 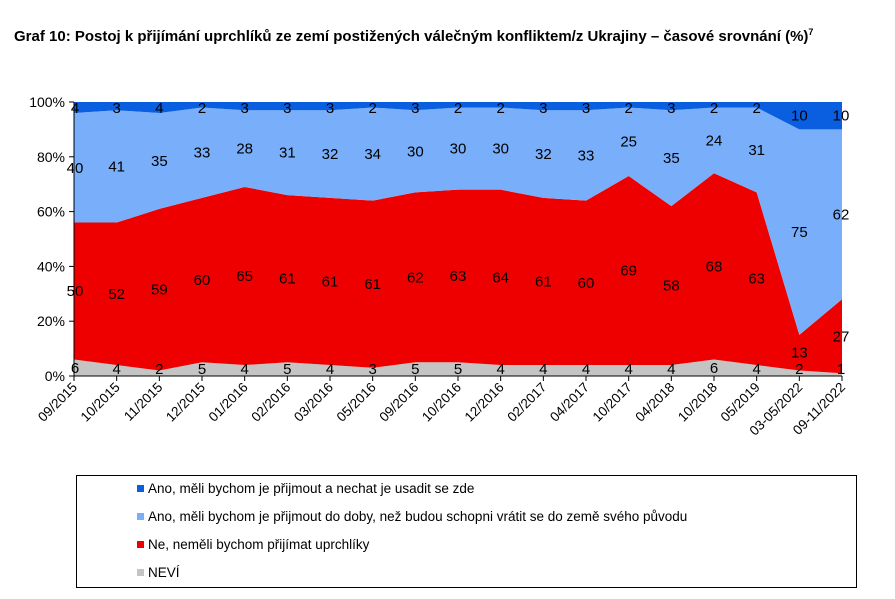 I want to click on x-tick-label: 02/2017, so click(x=526, y=402).